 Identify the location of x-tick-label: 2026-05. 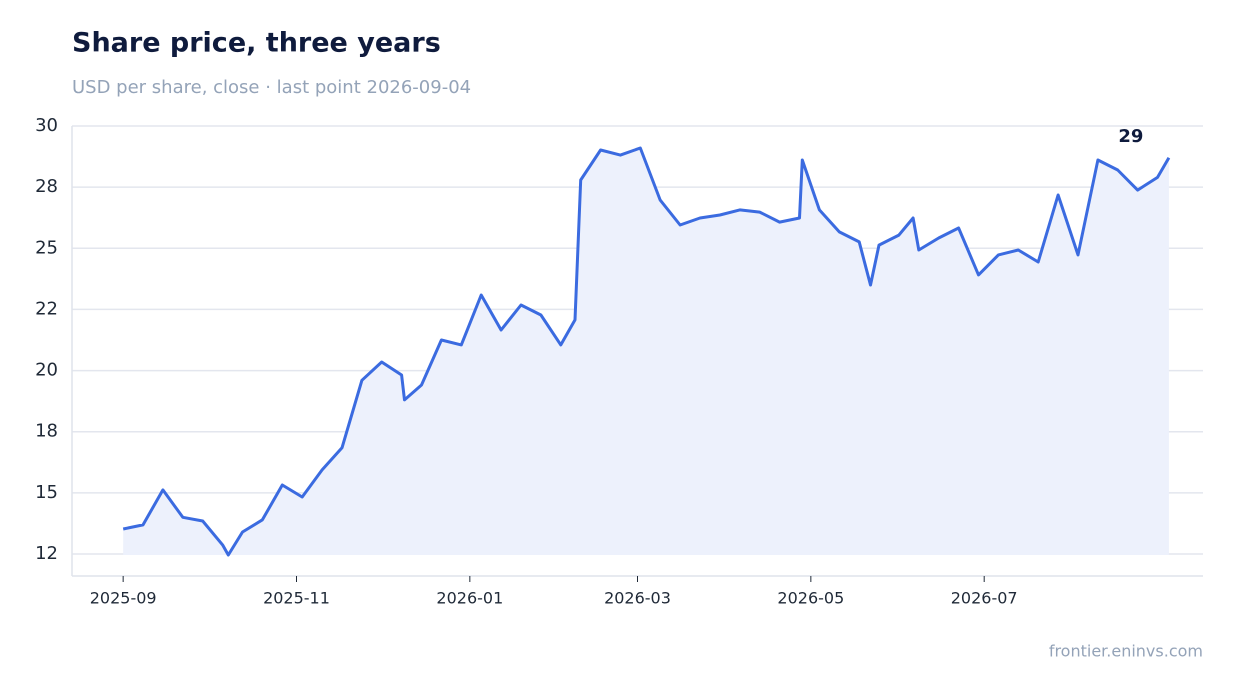
(810, 598).